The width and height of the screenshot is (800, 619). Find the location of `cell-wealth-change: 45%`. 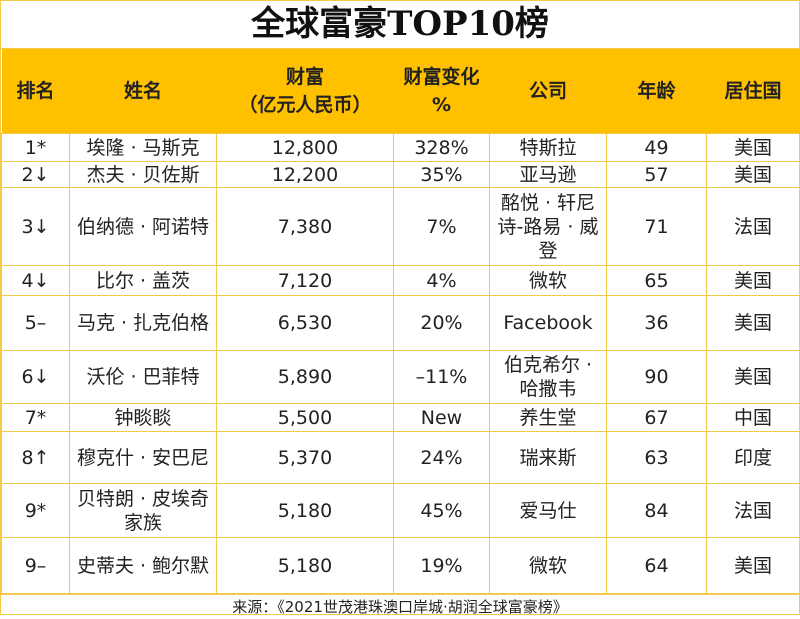

cell-wealth-change: 45% is located at coordinates (441, 510).